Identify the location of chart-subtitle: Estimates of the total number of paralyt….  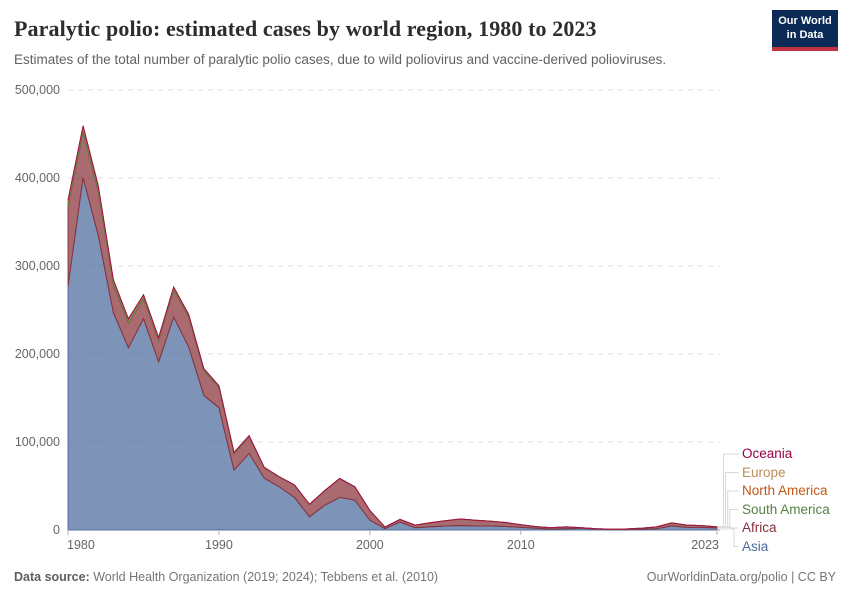
(340, 59).